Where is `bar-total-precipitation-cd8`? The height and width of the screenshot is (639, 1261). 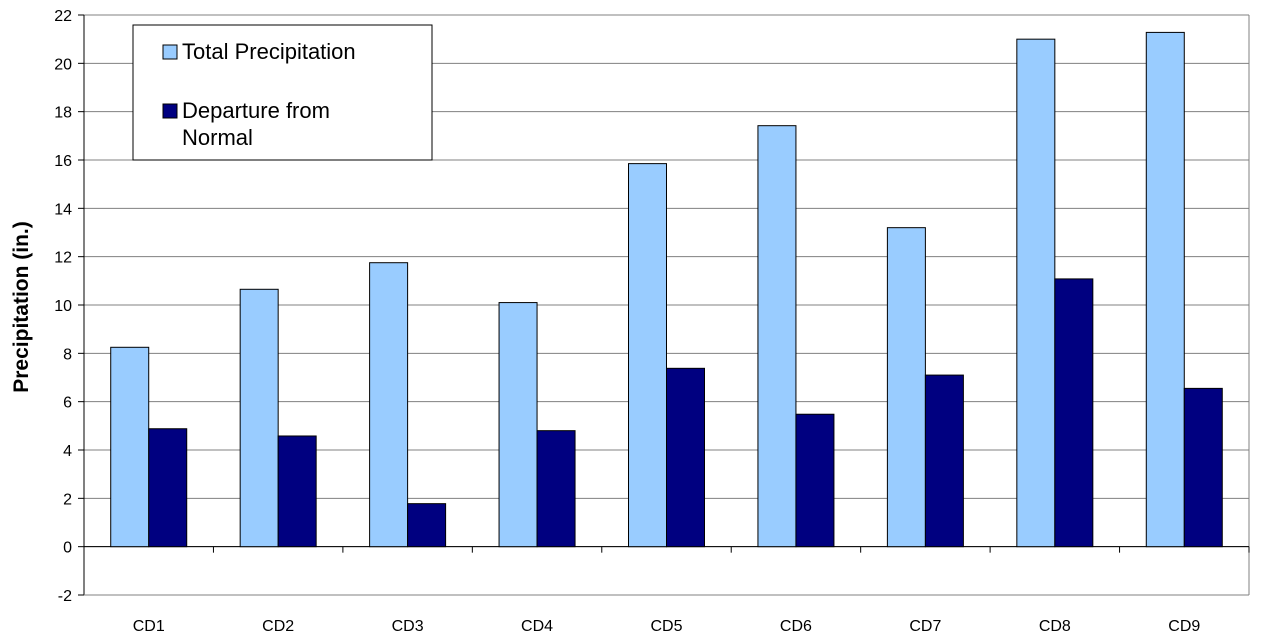
bar-total-precipitation-cd8 is located at coordinates (1036, 293).